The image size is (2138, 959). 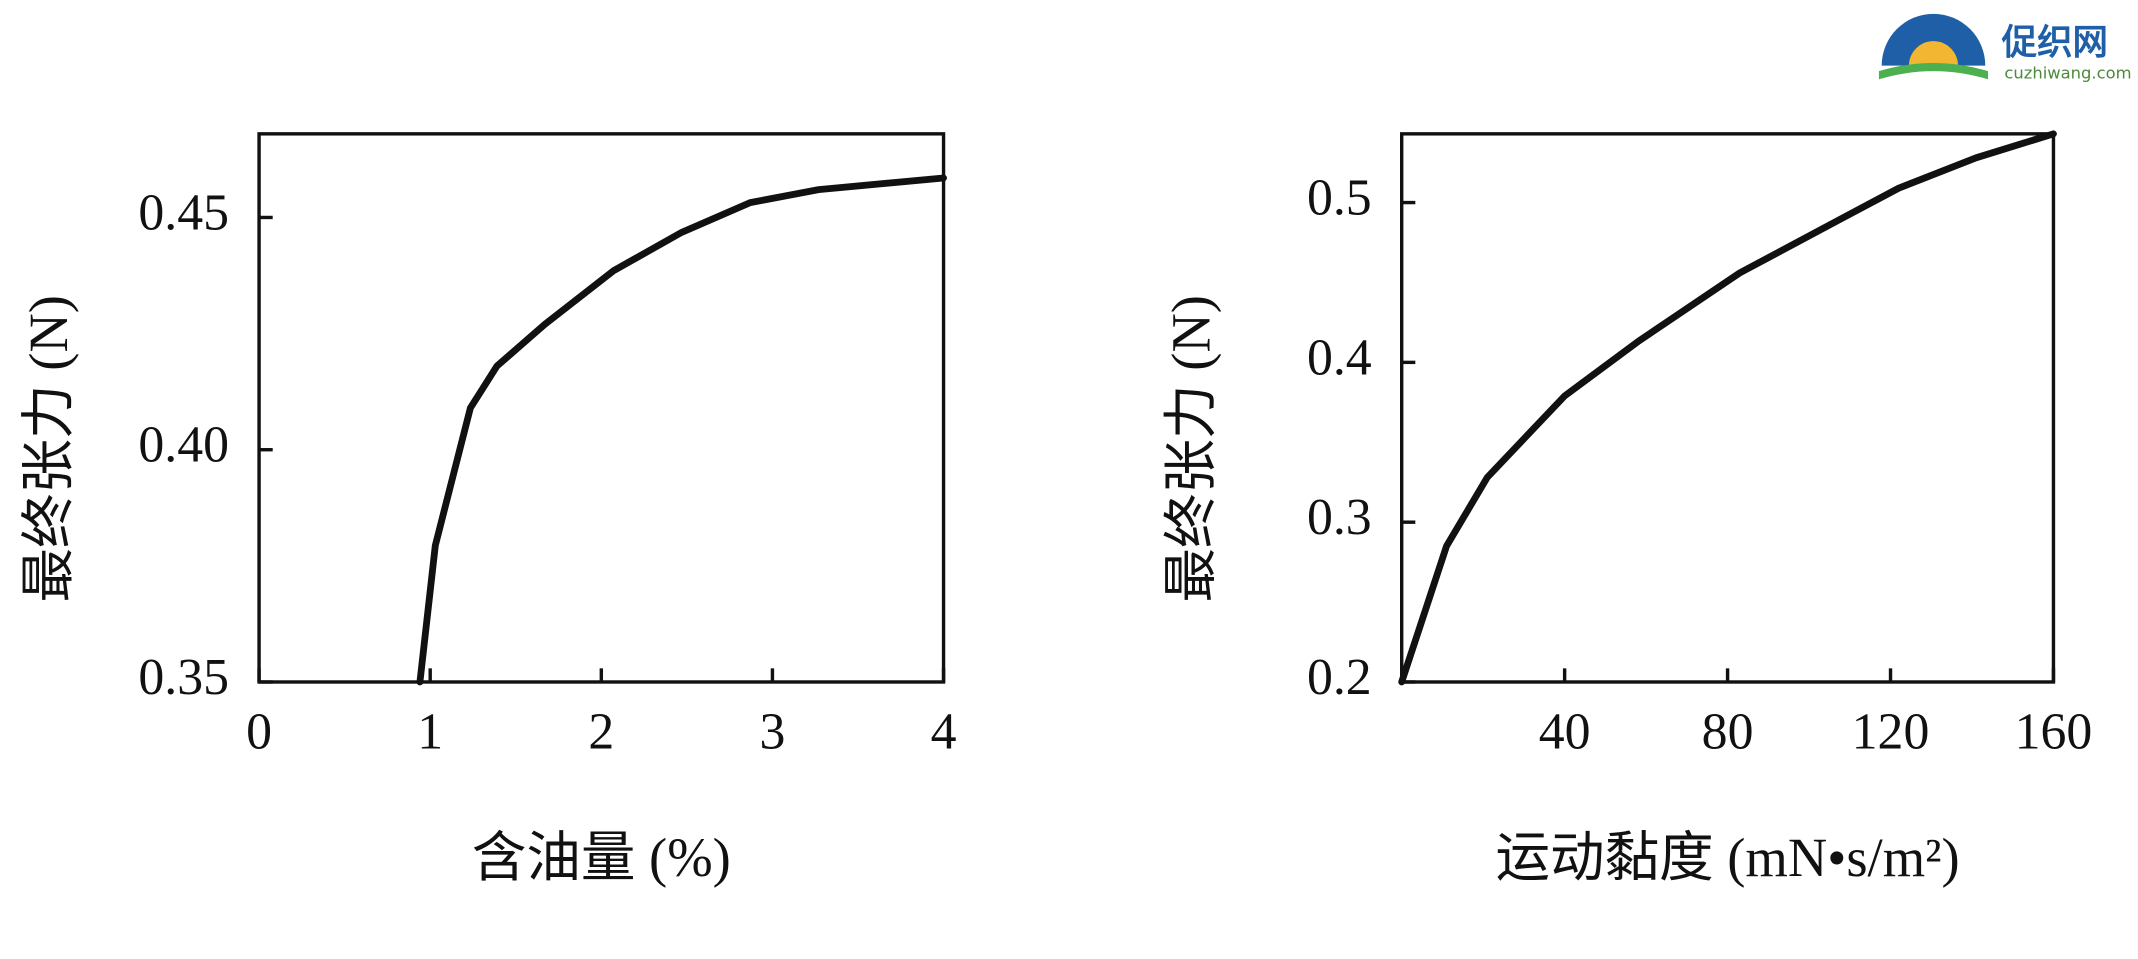 I want to click on logo-name: 促织网, so click(x=2054, y=42).